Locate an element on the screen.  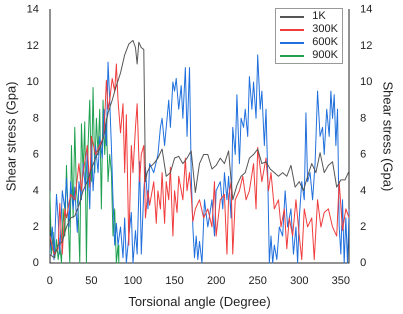
y-tick-label: 12 is located at coordinates (32, 46).